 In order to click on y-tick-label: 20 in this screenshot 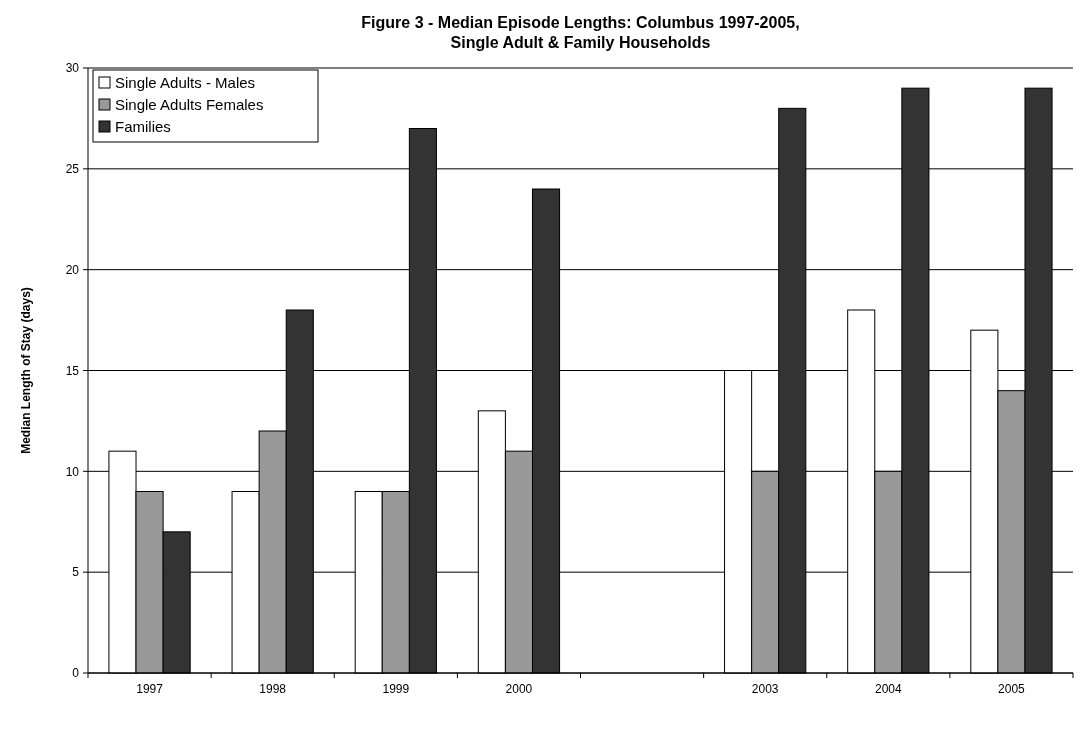, I will do `click(72, 269)`.